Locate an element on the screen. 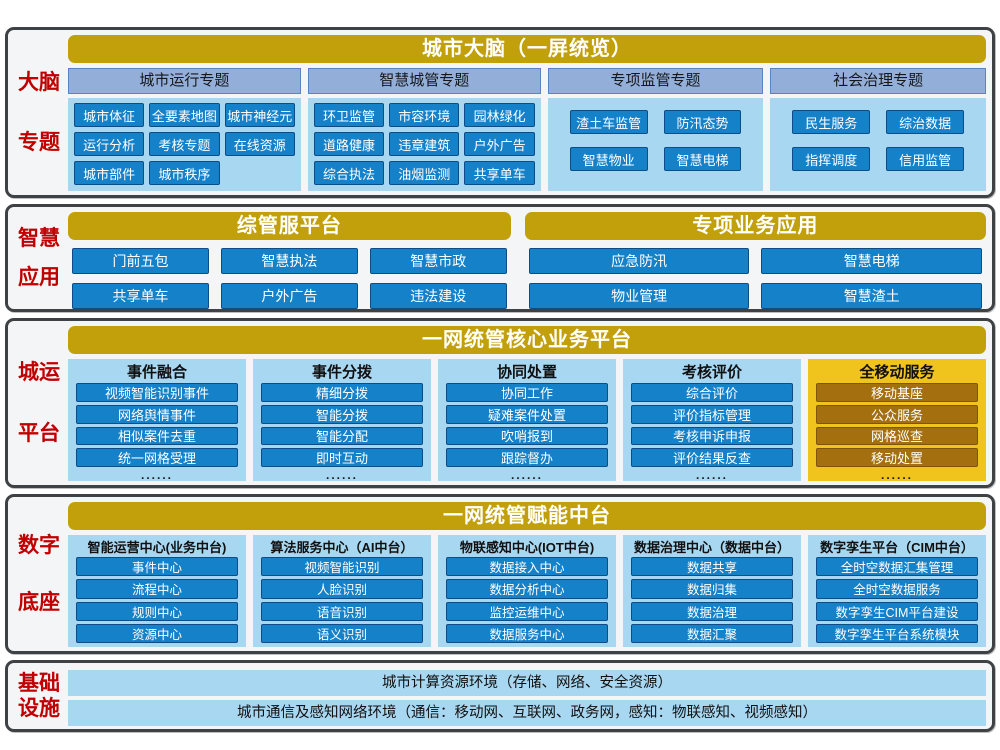 Image resolution: width=1000 pixels, height=750 pixels. module-chip: 统一网格受理 is located at coordinates (157, 457).